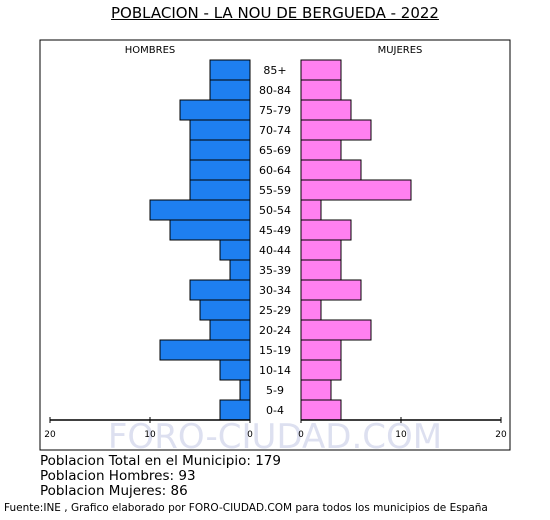 This screenshot has width=550, height=520. What do you see at coordinates (275, 310) in the screenshot?
I see `age-label: 25-29` at bounding box center [275, 310].